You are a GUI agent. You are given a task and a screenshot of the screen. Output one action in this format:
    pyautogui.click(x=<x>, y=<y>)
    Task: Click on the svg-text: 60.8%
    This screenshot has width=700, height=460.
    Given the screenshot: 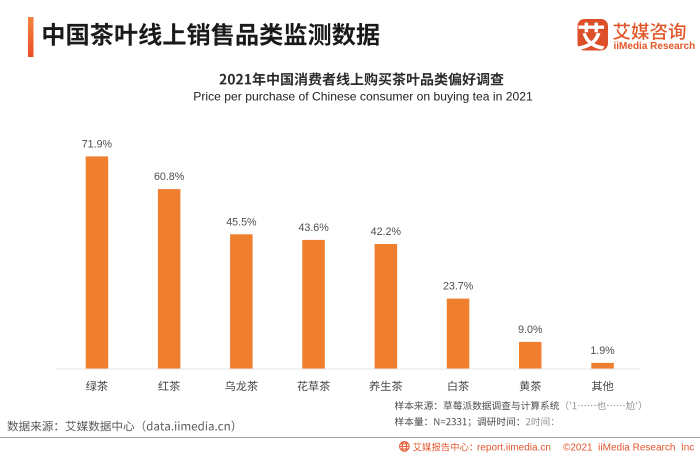 What is the action you would take?
    pyautogui.click(x=169, y=177)
    